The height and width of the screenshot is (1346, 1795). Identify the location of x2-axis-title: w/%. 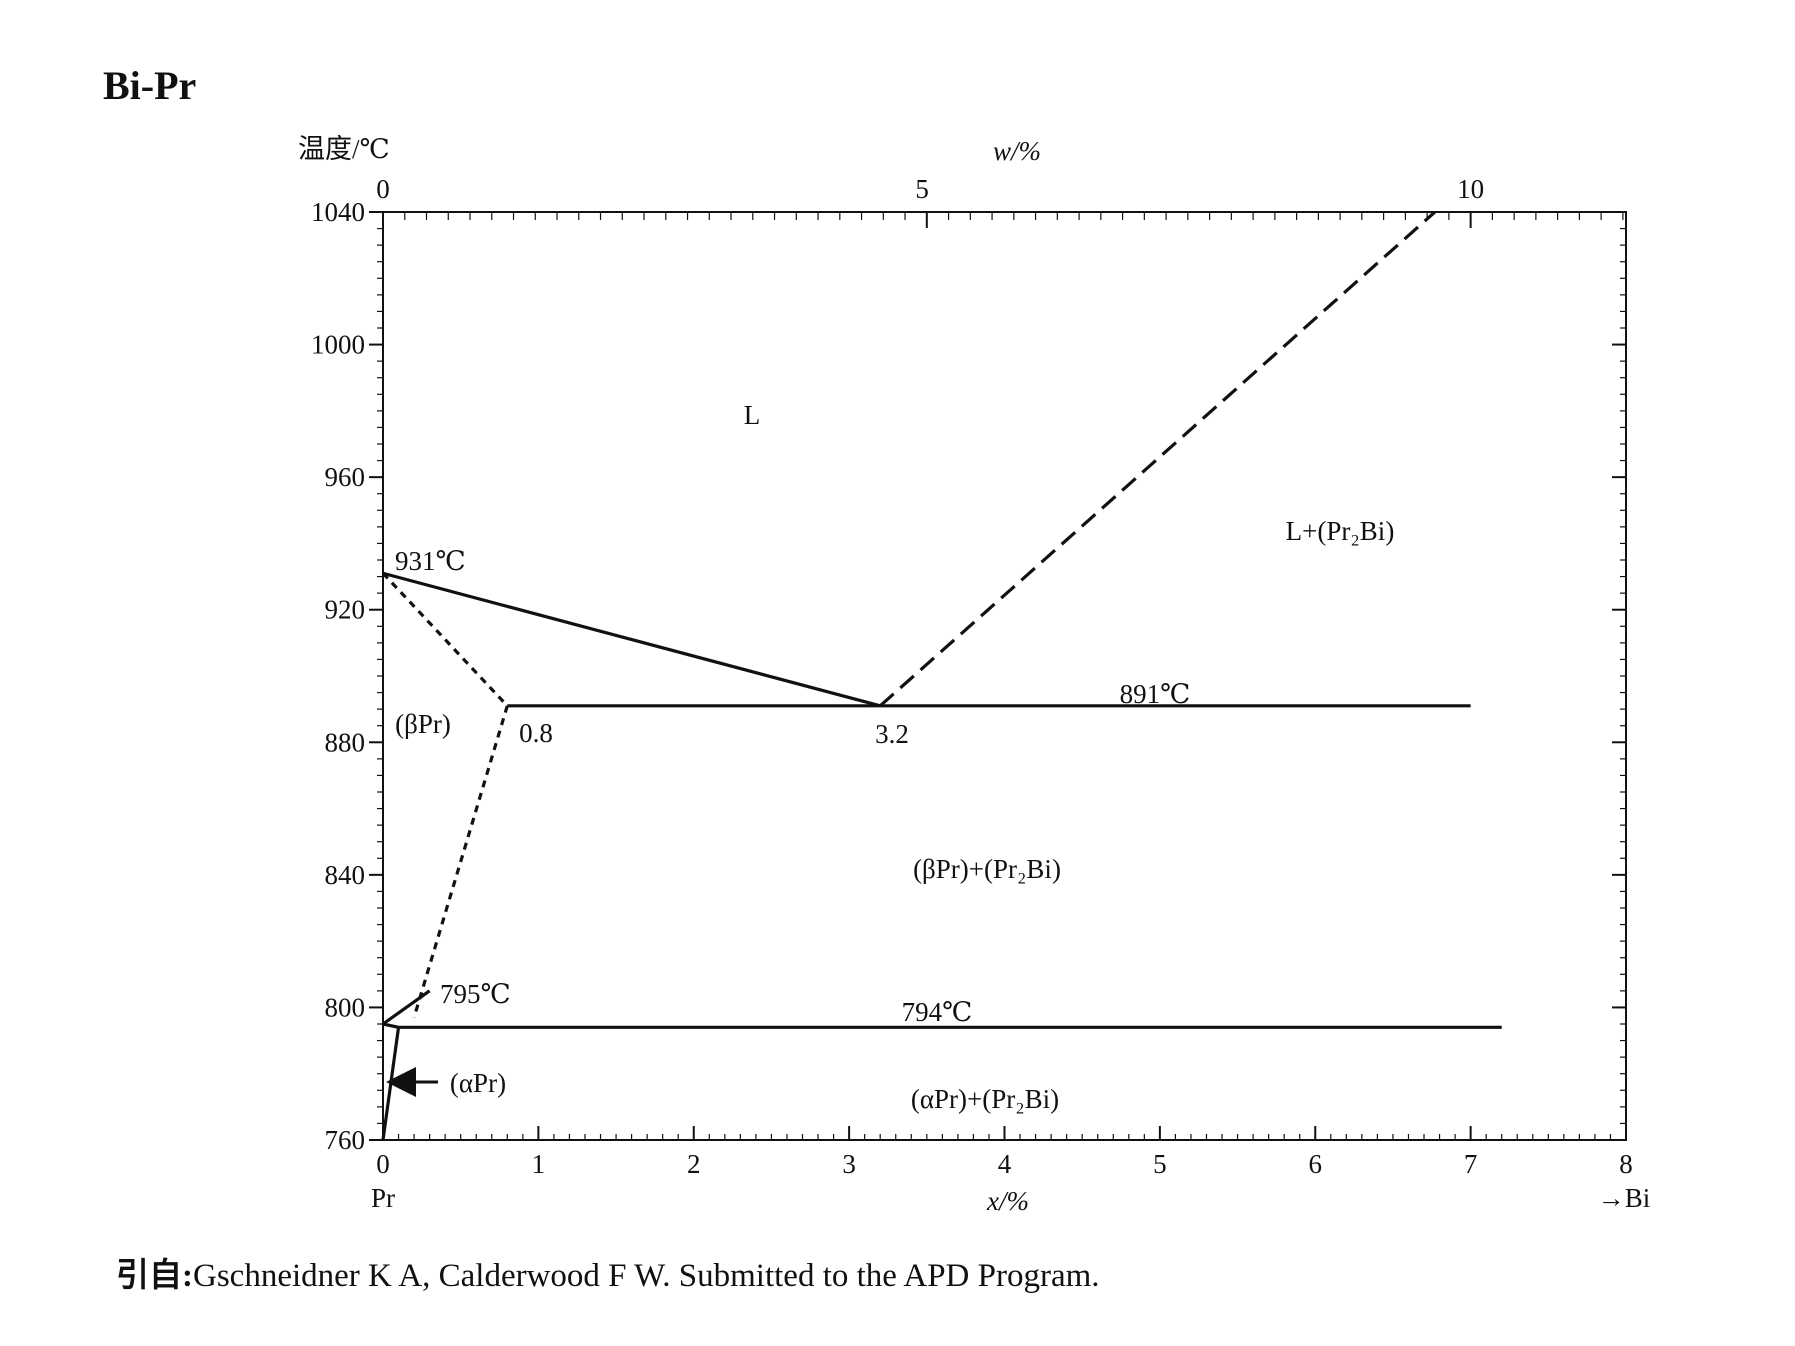
(1017, 151).